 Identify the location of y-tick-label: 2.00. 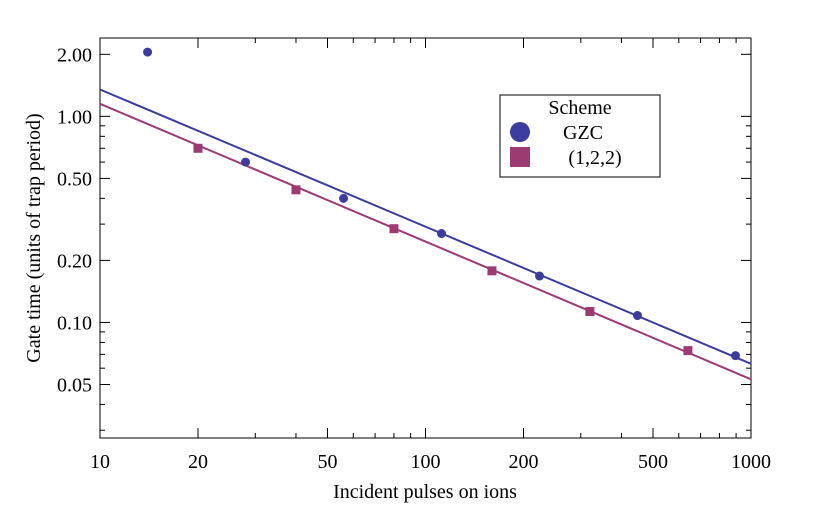
(74, 55).